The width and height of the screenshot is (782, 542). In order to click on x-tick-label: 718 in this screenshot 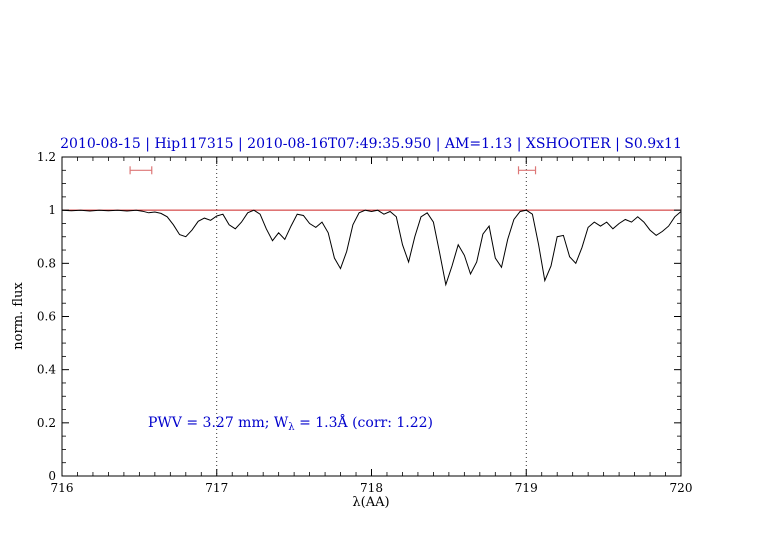, I will do `click(371, 488)`.